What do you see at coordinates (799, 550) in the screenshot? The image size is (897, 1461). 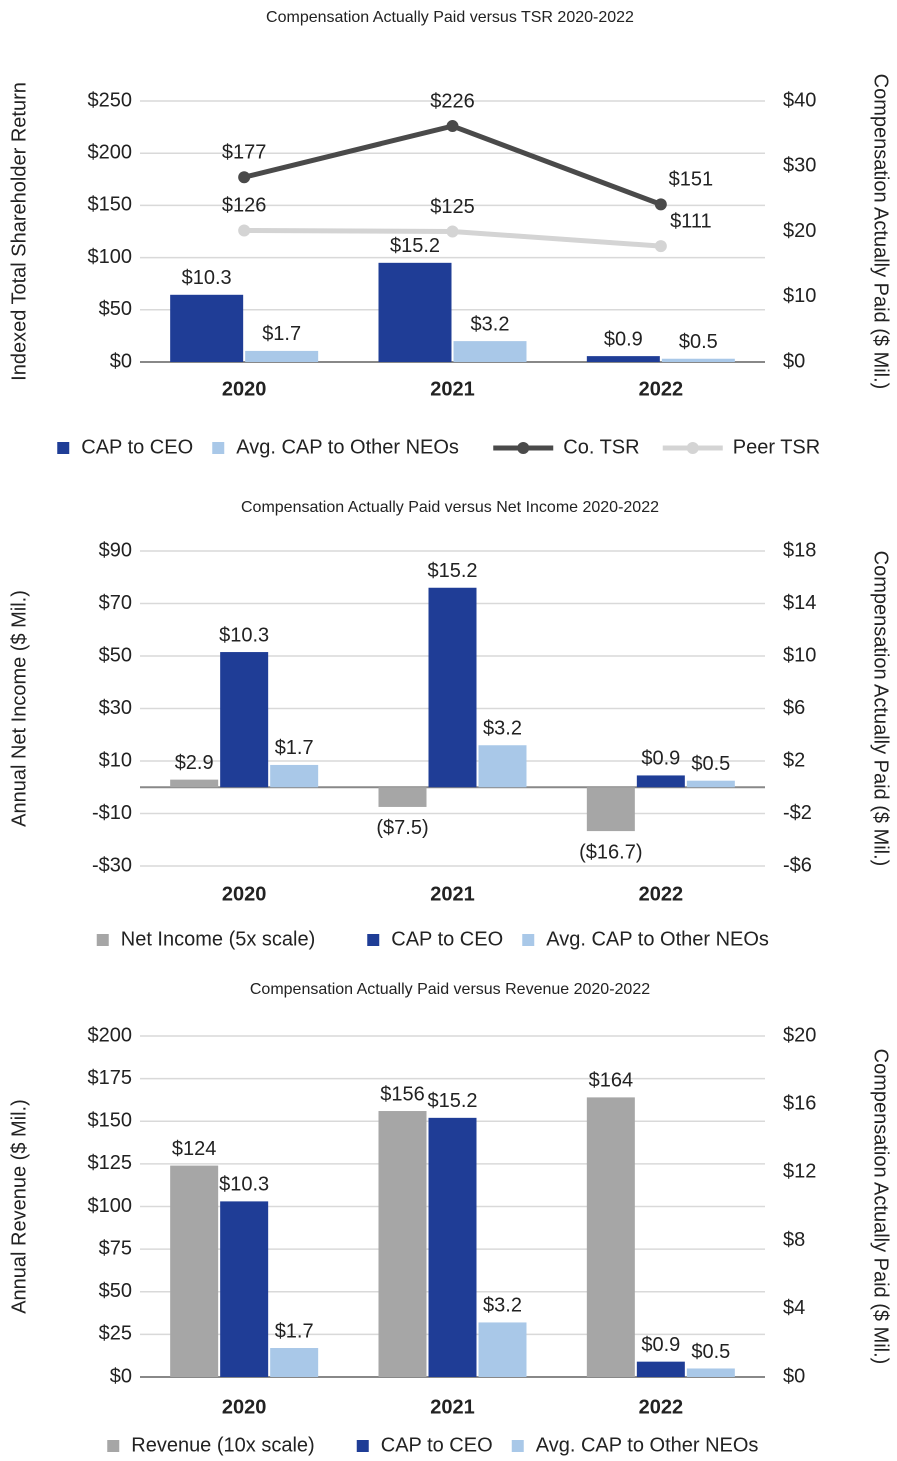 I see `y2-tick-label: $18` at bounding box center [799, 550].